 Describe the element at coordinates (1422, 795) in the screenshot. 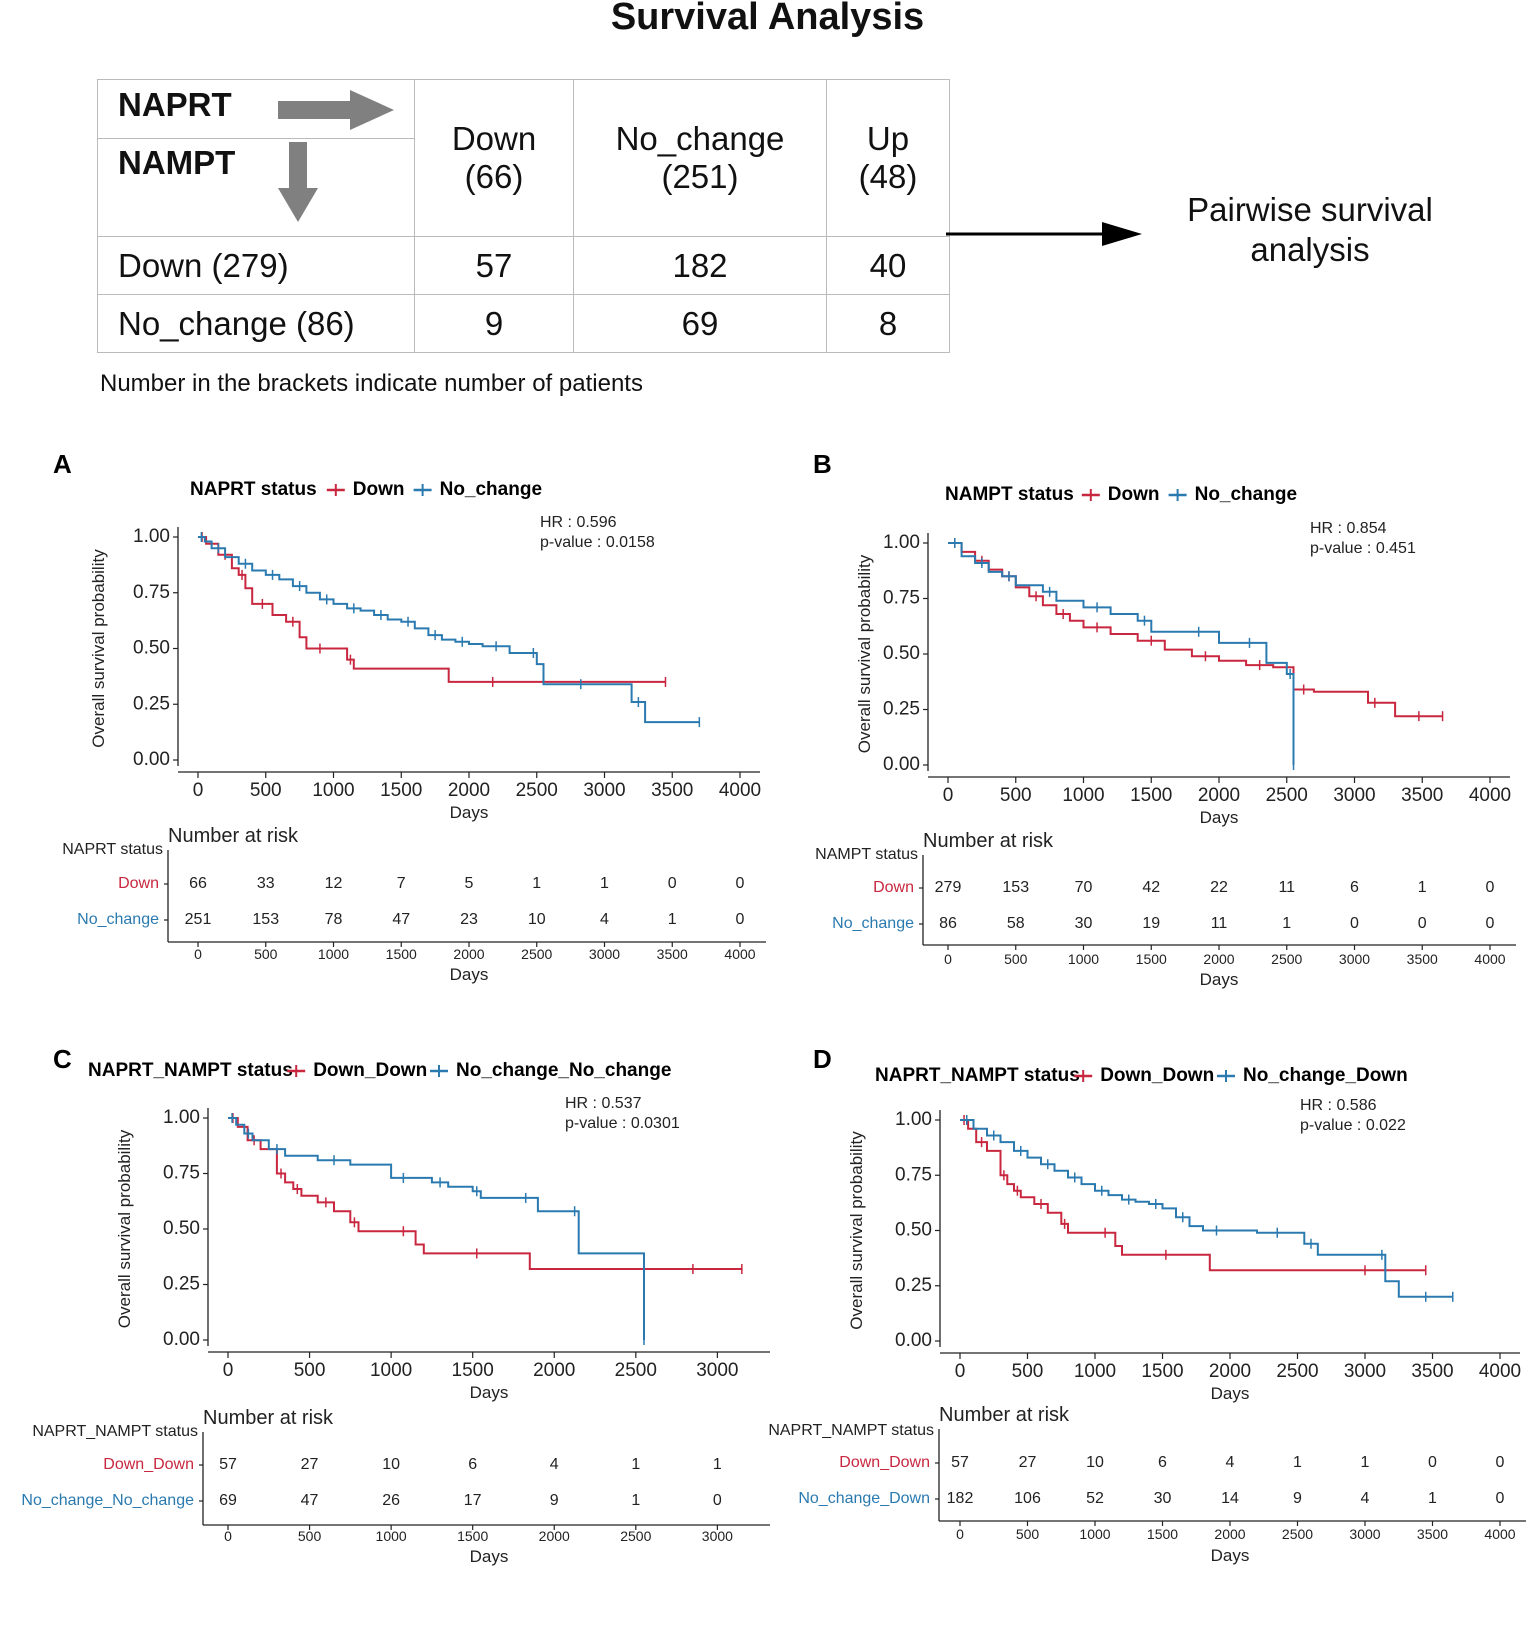

I see `x-tick-label: 3500` at that location.